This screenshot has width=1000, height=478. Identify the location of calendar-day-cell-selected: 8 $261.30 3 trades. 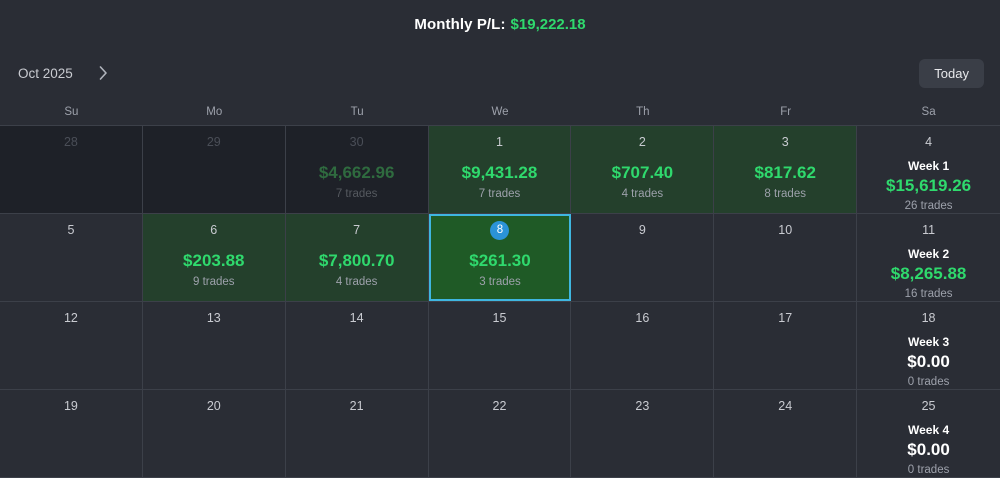
(500, 257).